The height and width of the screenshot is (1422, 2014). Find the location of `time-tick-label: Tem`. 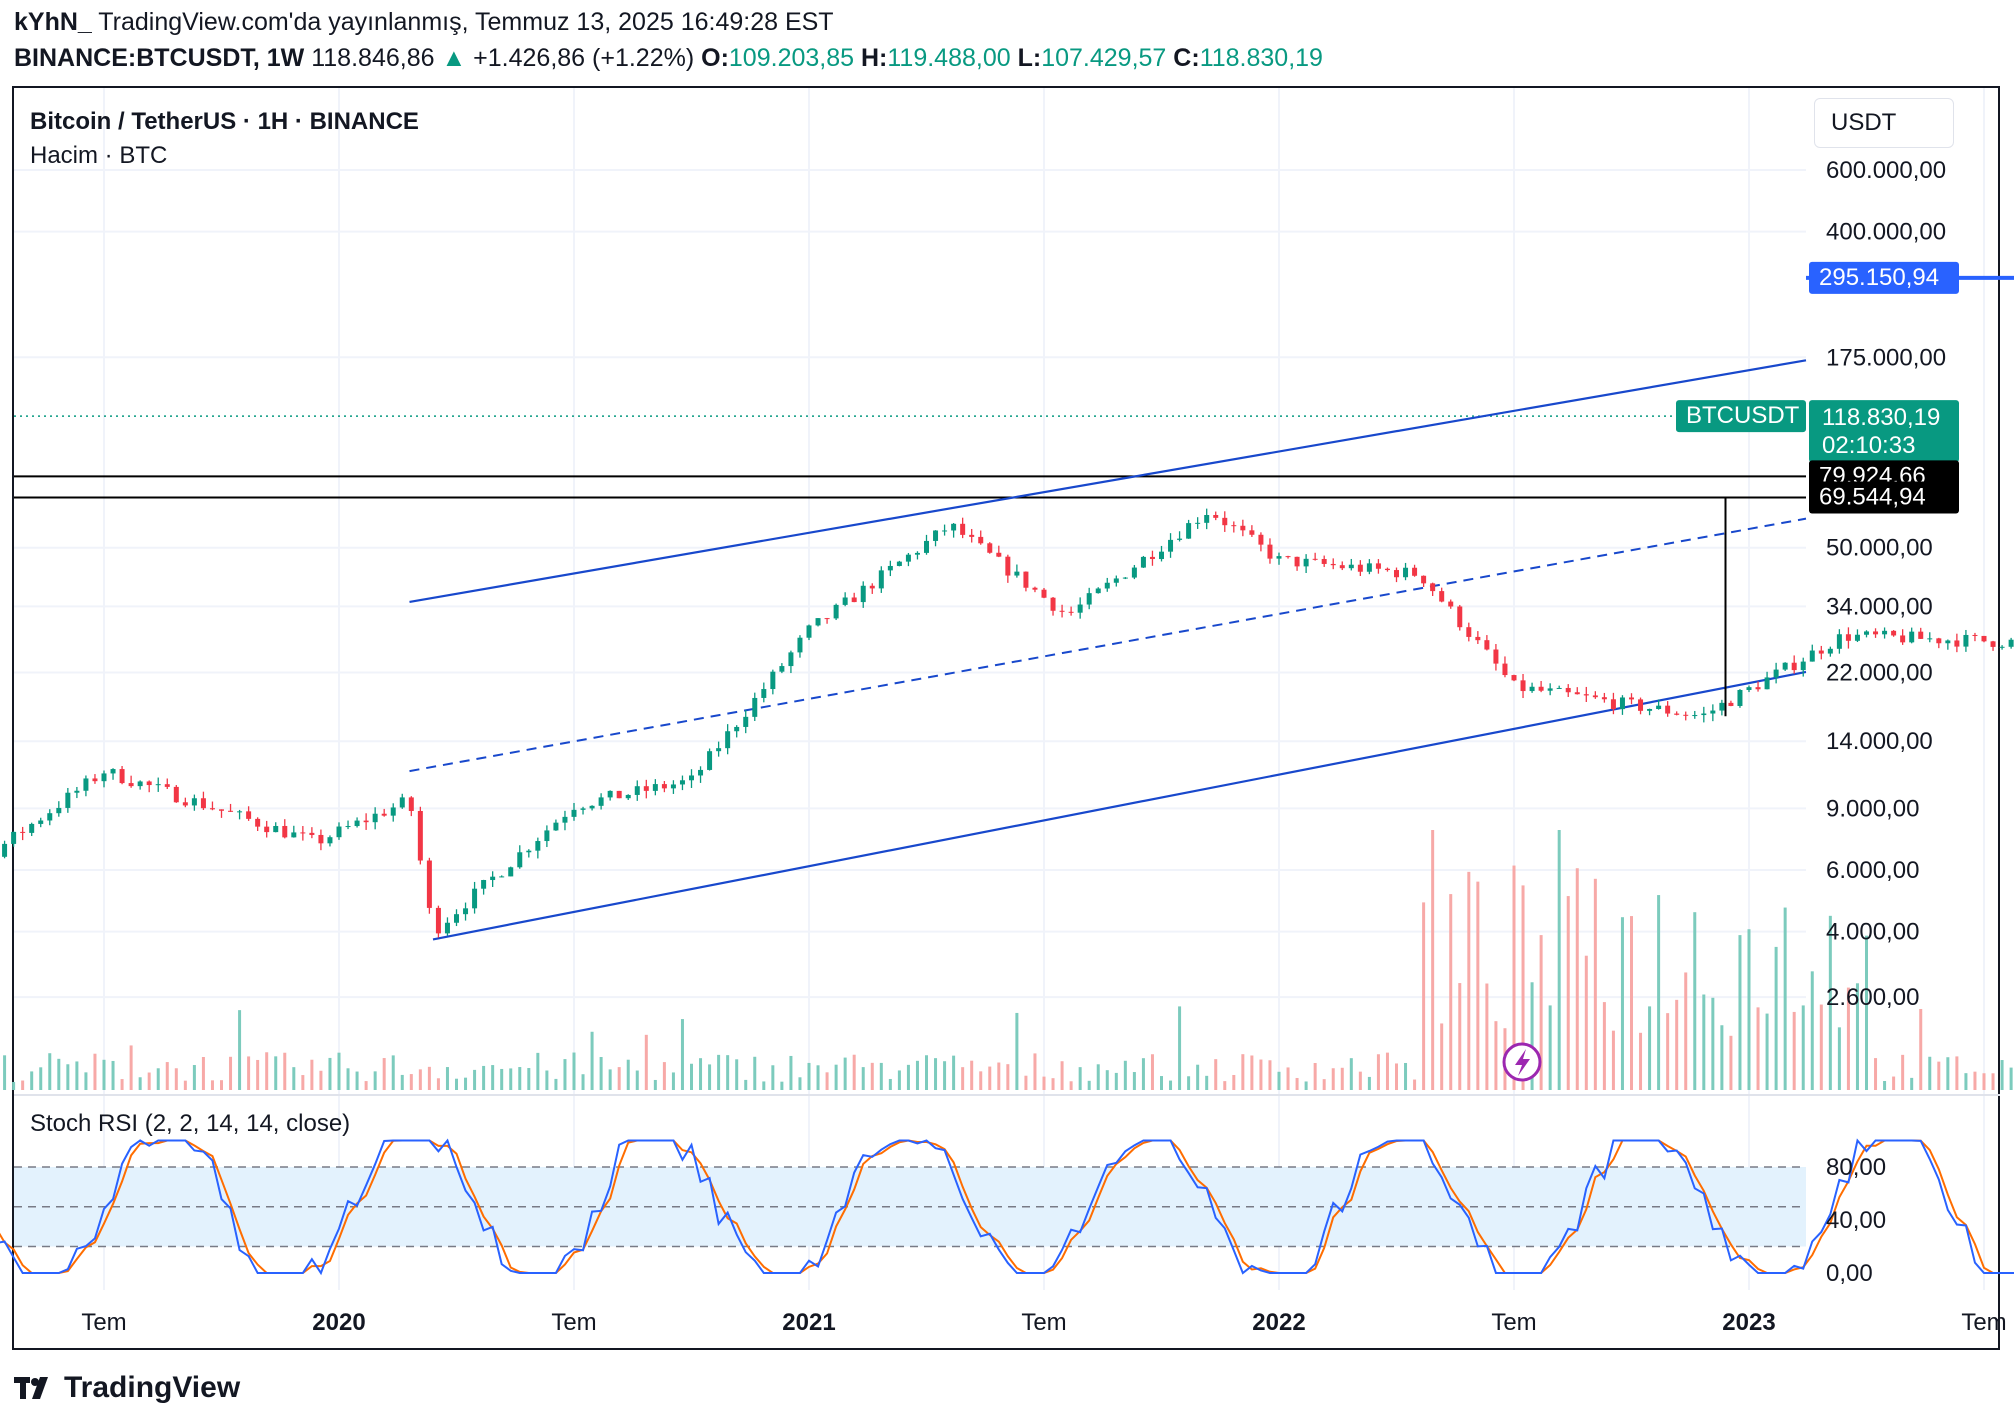

time-tick-label: Tem is located at coordinates (103, 1322).